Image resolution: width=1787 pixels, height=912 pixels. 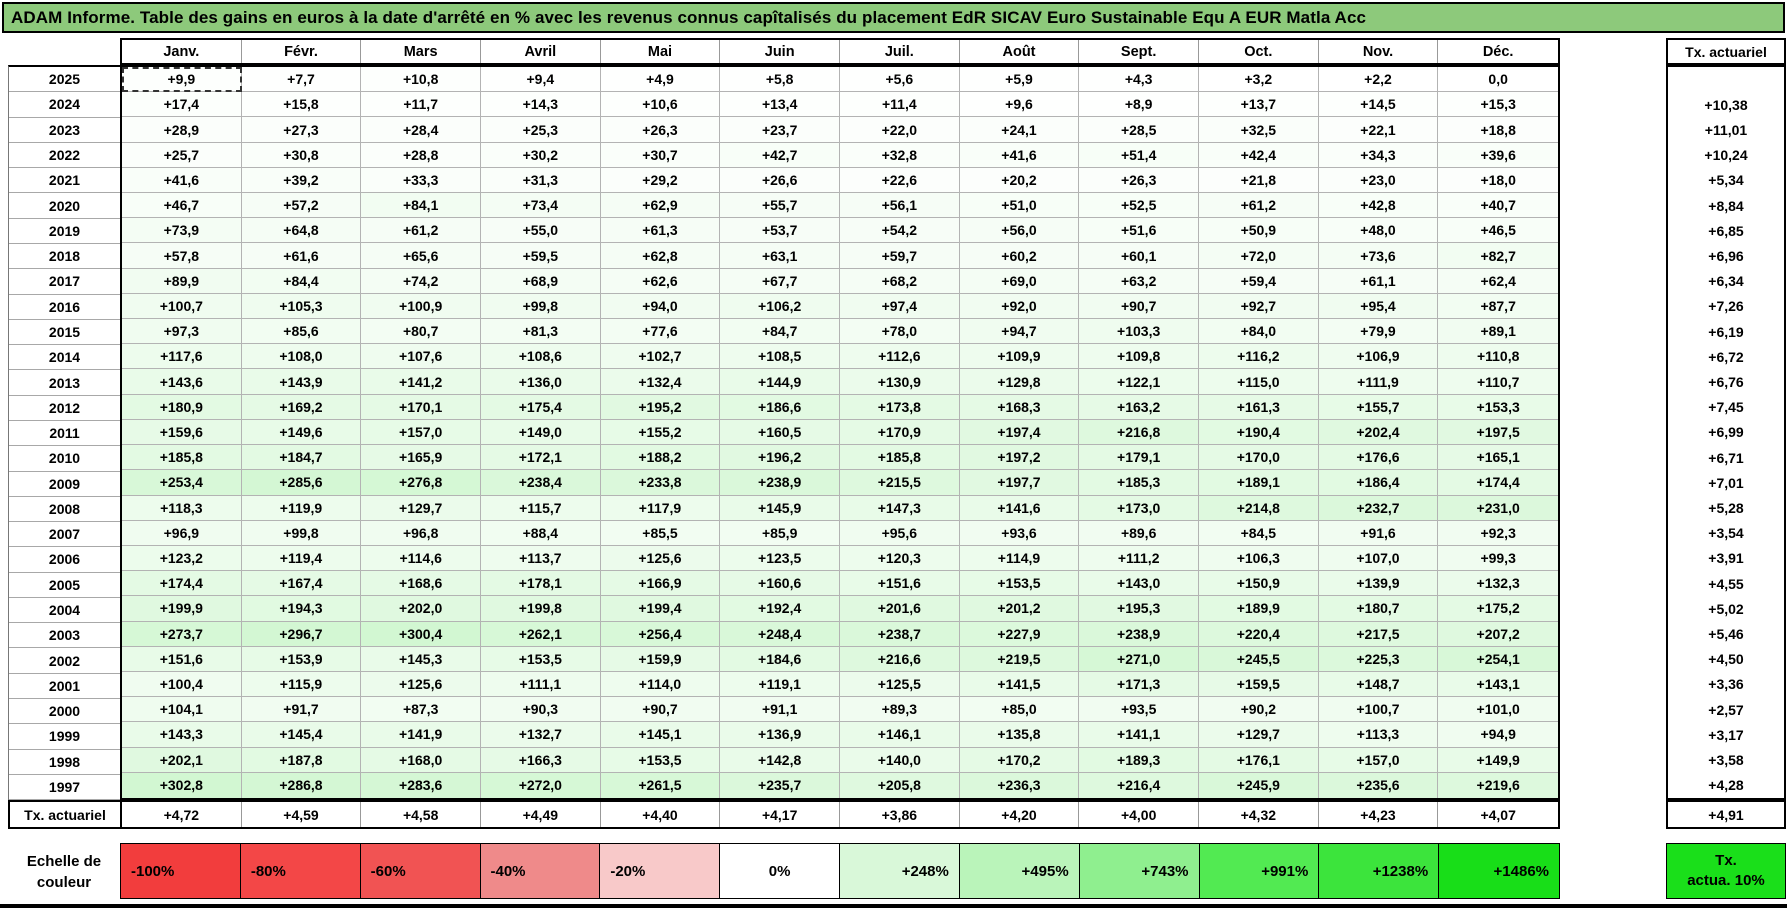 What do you see at coordinates (780, 684) in the screenshot?
I see `gain-cell: +119,1` at bounding box center [780, 684].